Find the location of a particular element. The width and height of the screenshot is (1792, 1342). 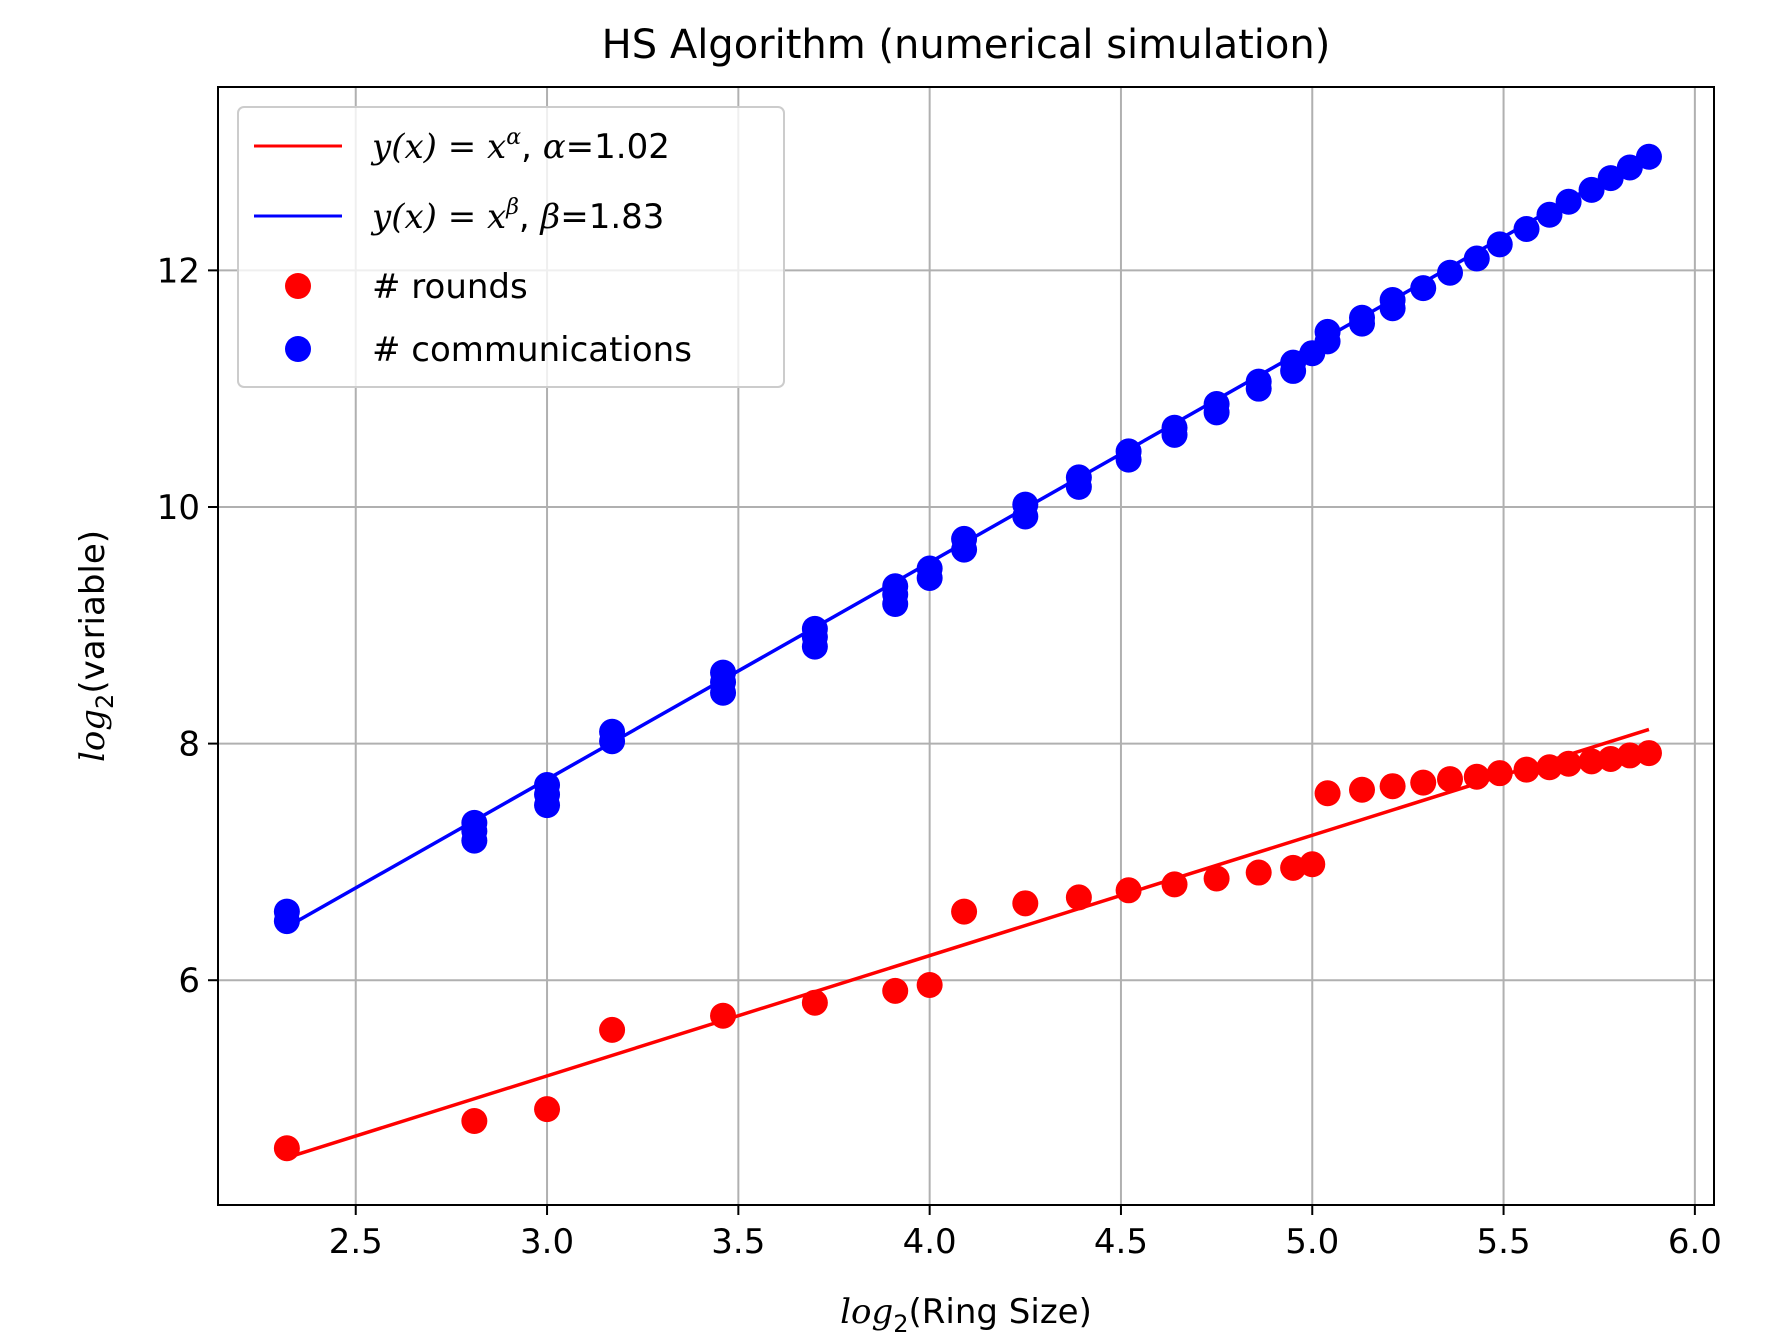

x-axis-label: log2(Ring Size) is located at coordinates (966, 1315).